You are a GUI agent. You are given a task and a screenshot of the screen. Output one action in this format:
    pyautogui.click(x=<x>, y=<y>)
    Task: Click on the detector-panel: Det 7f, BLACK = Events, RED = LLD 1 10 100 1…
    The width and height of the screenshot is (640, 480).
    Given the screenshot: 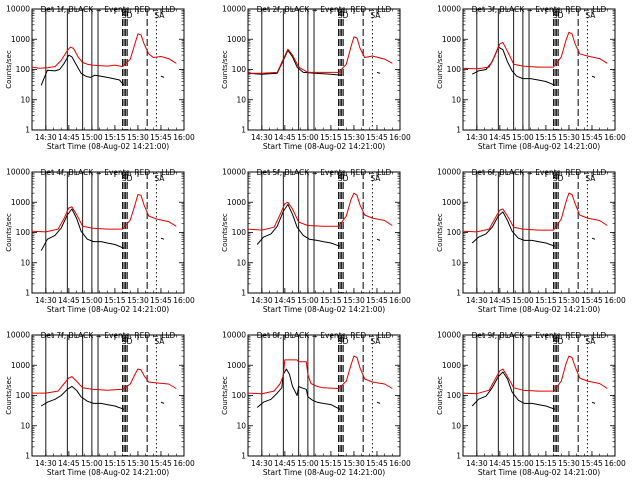 What is the action you would take?
    pyautogui.click(x=100, y=404)
    